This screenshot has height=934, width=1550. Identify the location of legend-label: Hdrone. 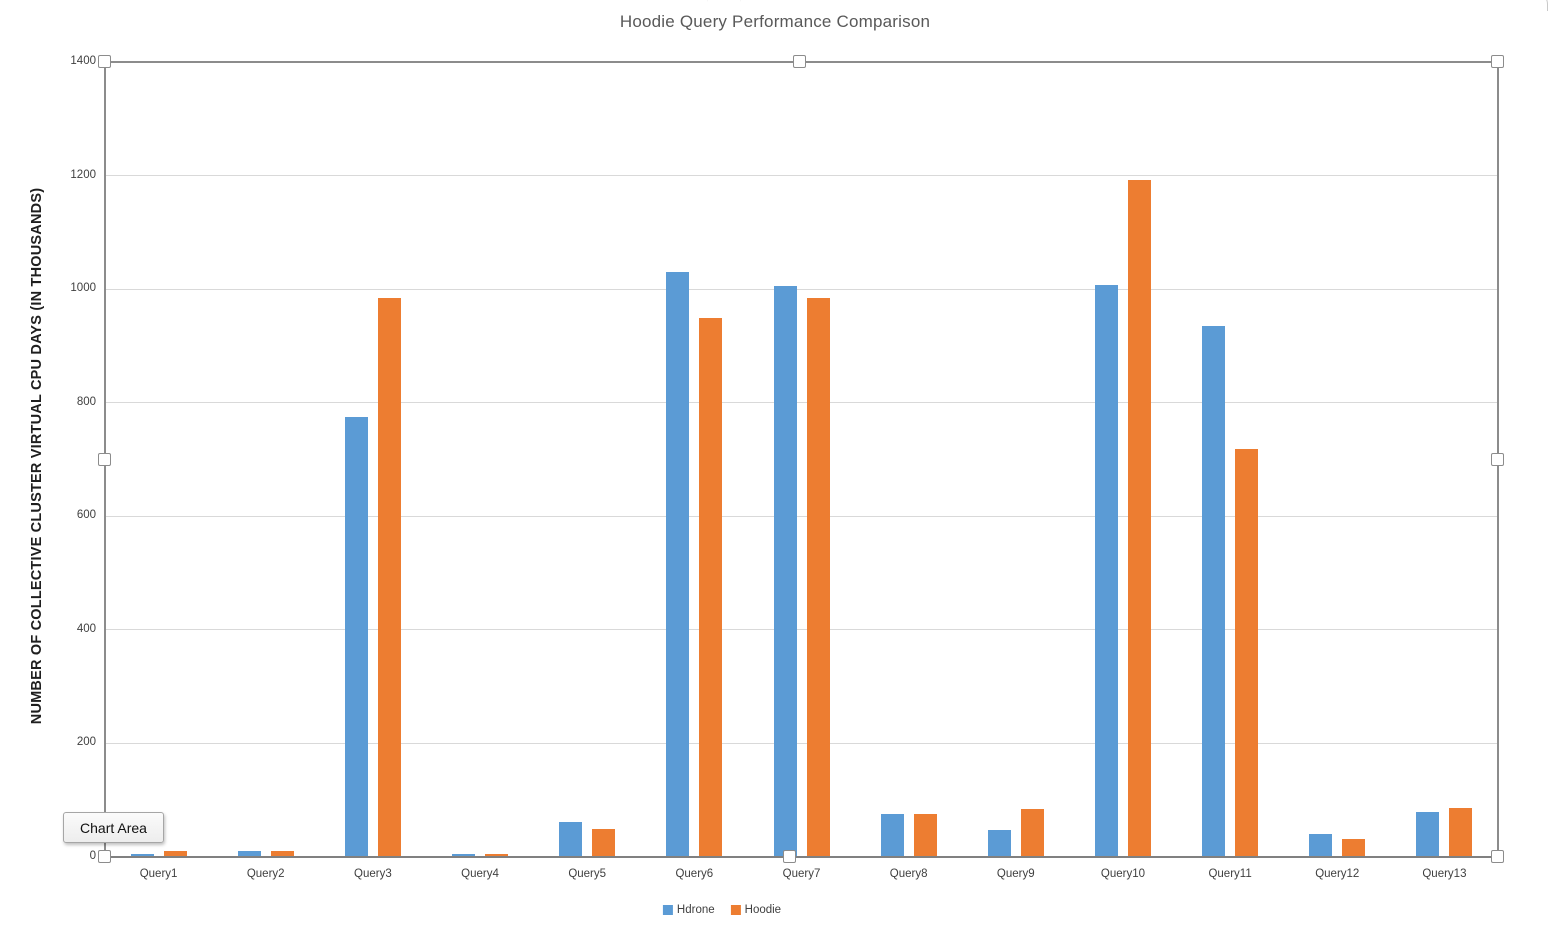
(695, 910).